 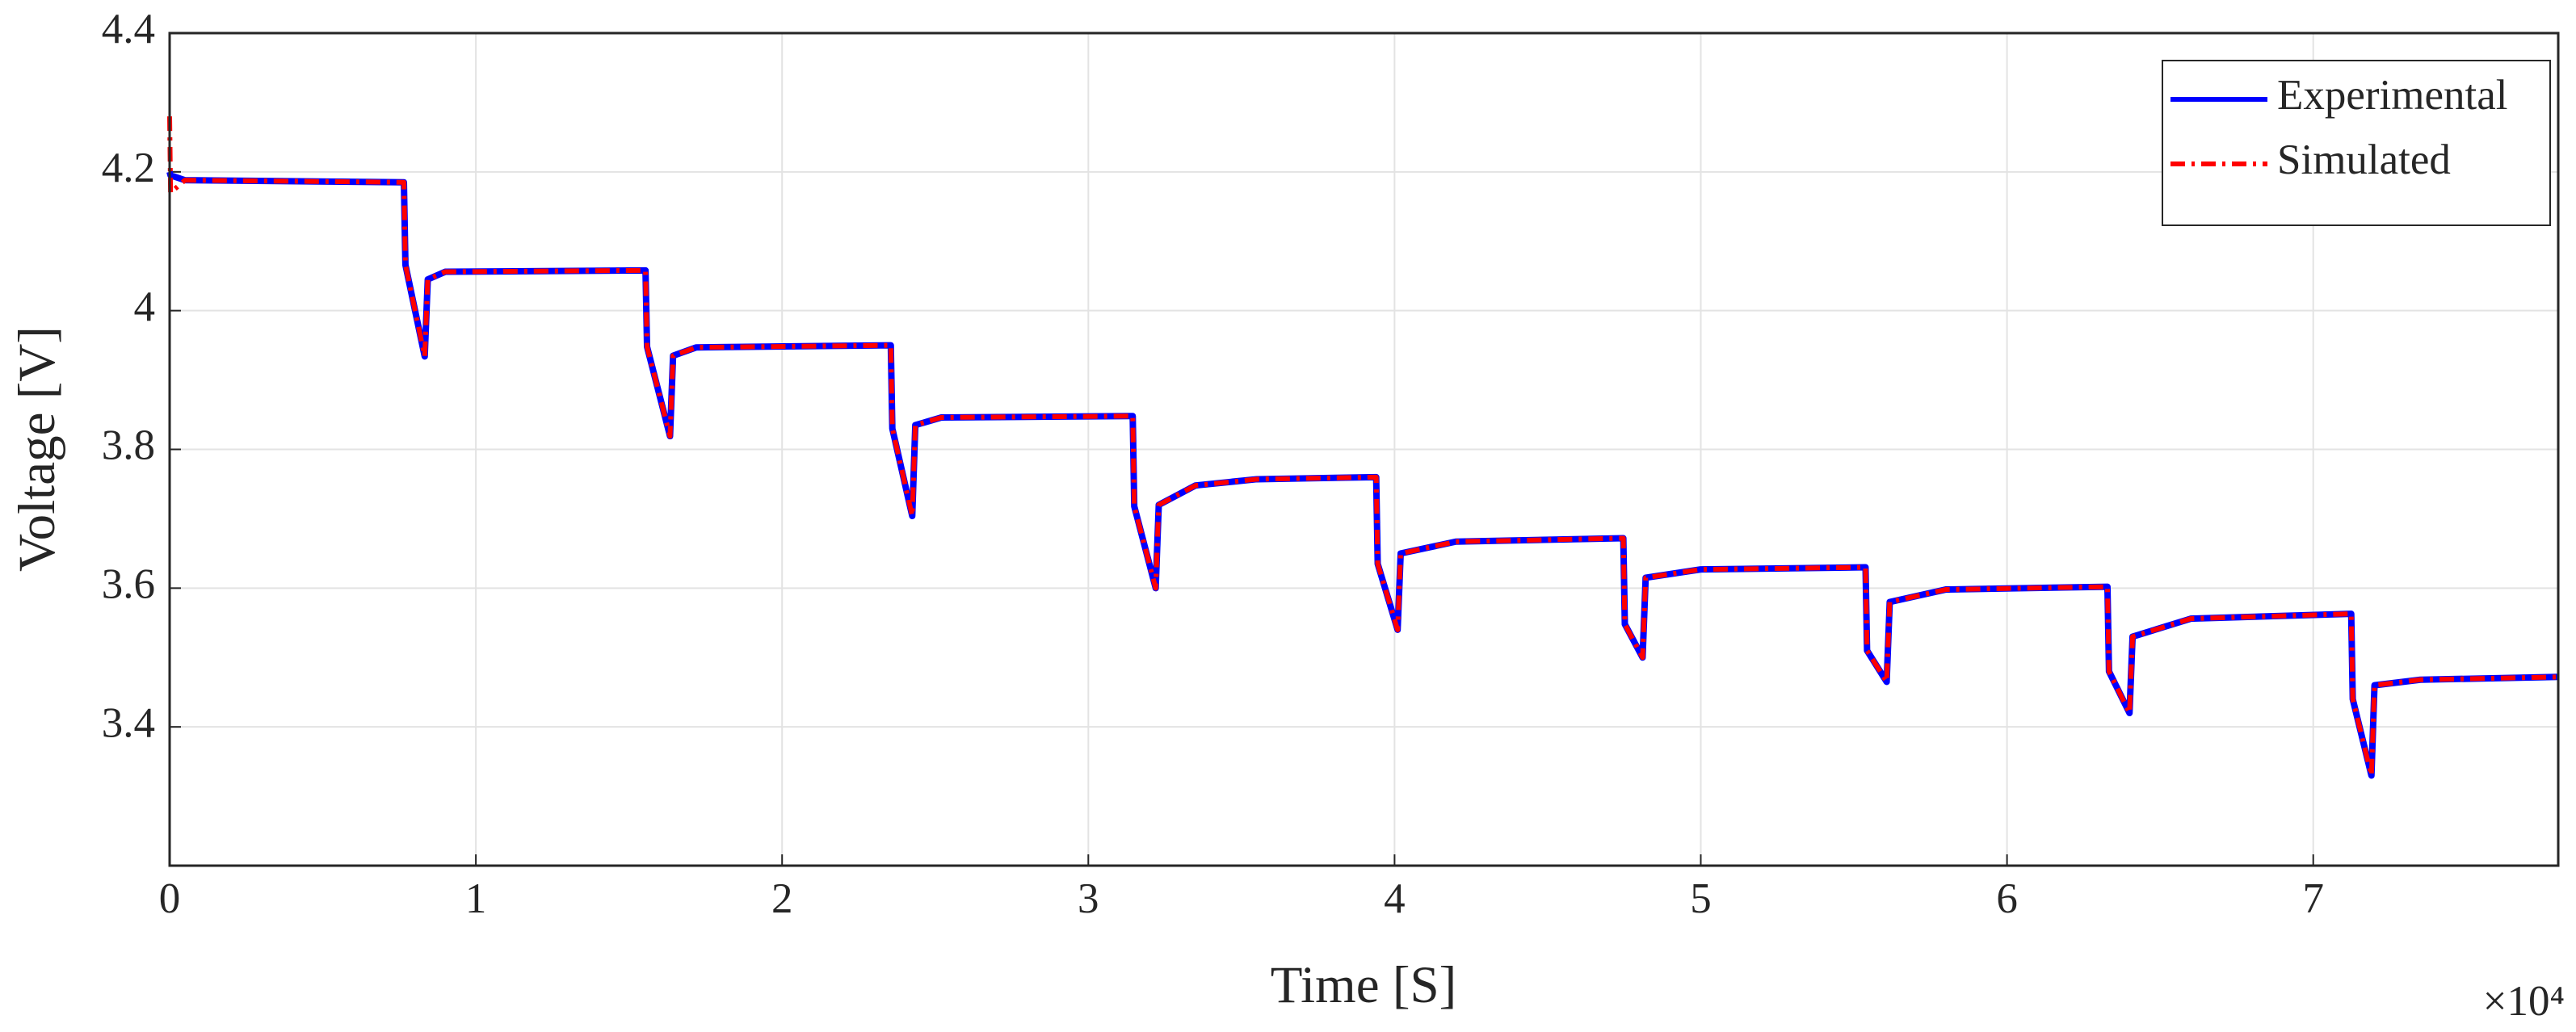 I want to click on x-tick-label: 0, so click(x=170, y=898).